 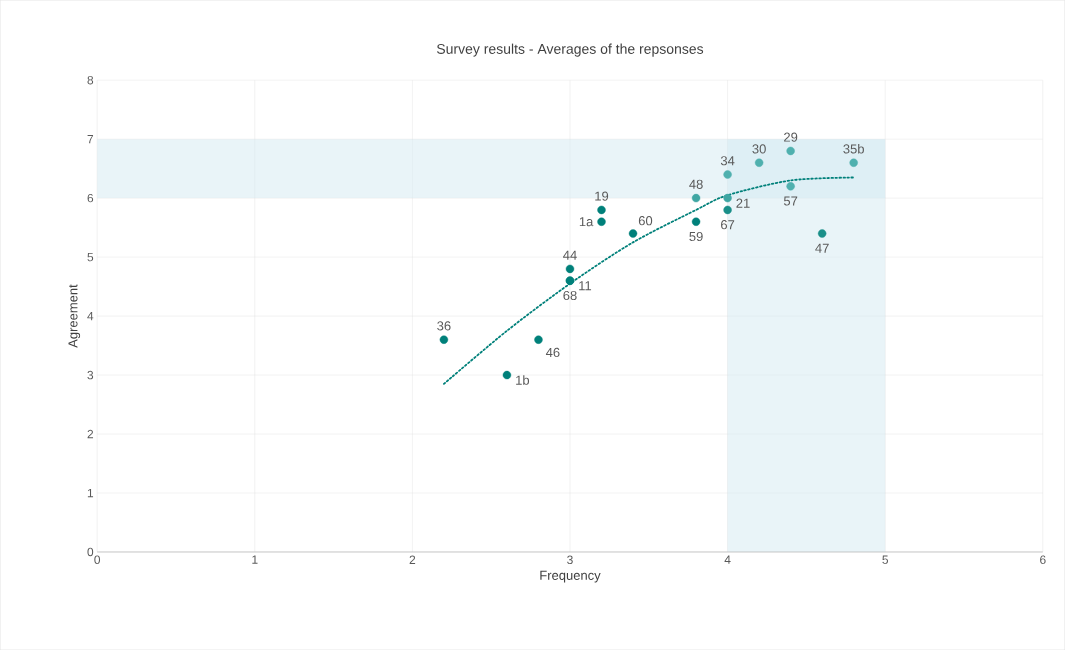 What do you see at coordinates (696, 184) in the screenshot?
I see `annotation: 48` at bounding box center [696, 184].